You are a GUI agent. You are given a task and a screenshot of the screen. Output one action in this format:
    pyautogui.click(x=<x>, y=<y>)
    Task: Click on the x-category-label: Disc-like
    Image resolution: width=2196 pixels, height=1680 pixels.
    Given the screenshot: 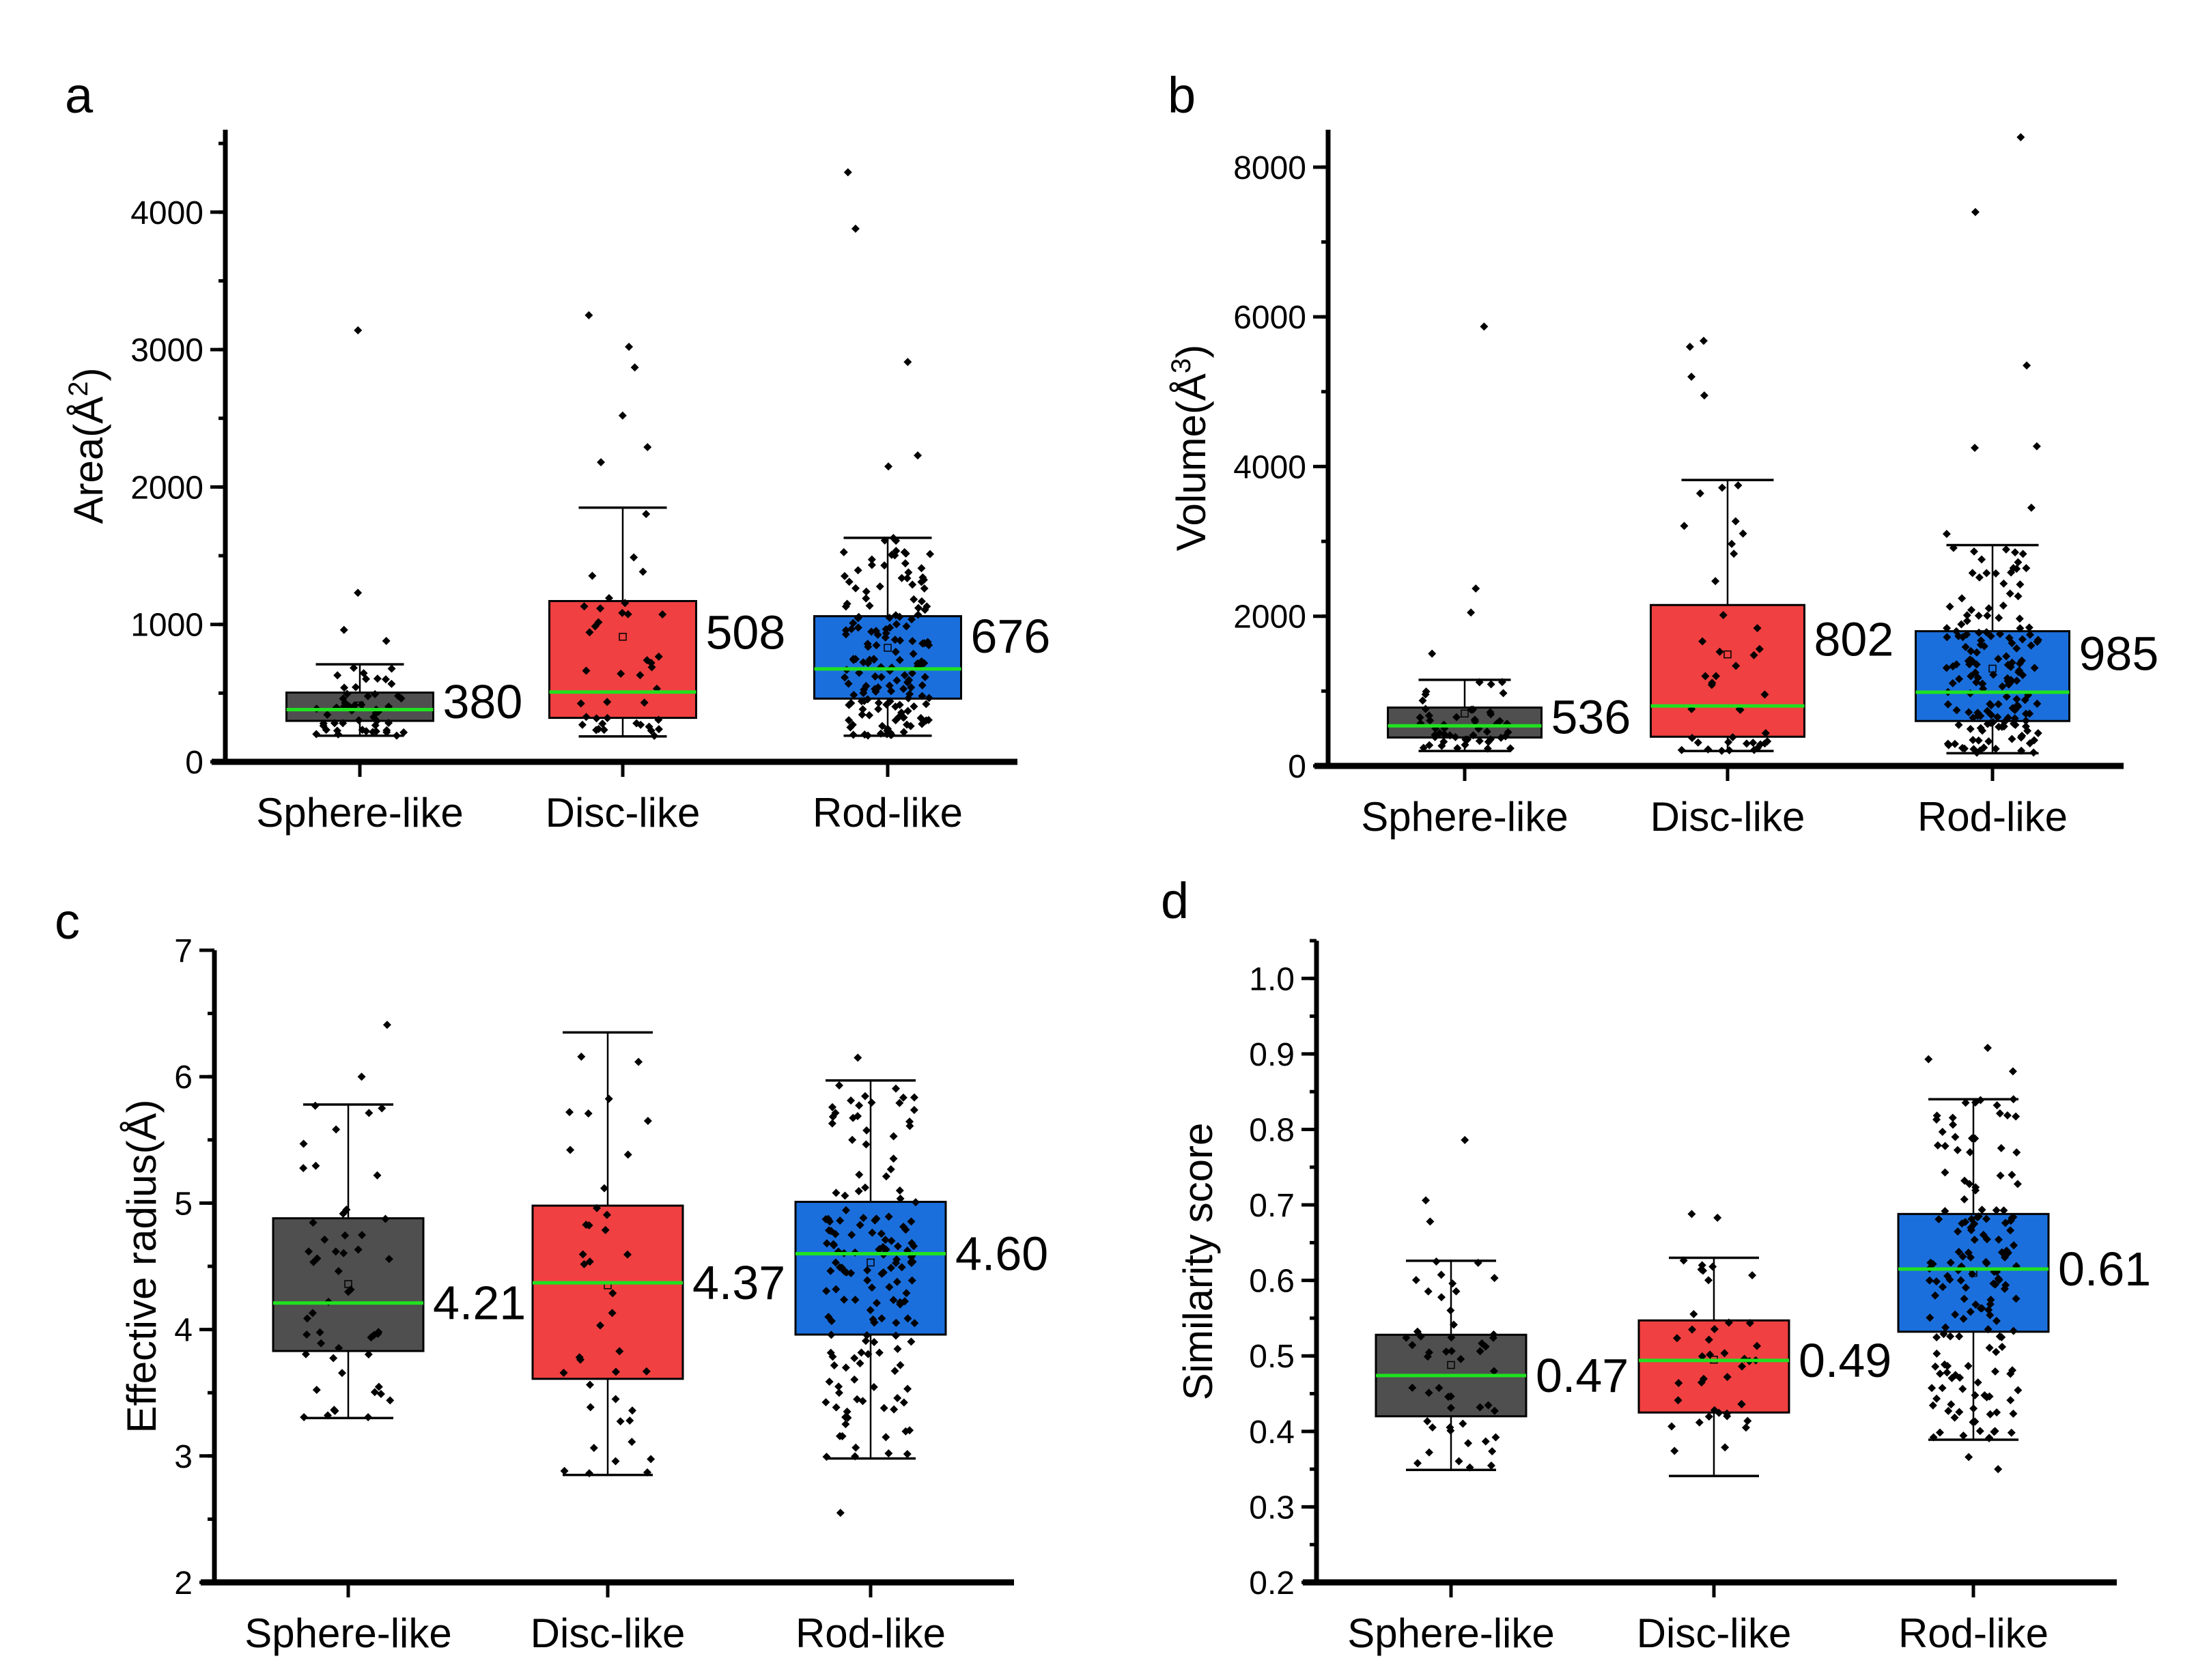 What is the action you would take?
    pyautogui.click(x=1727, y=817)
    